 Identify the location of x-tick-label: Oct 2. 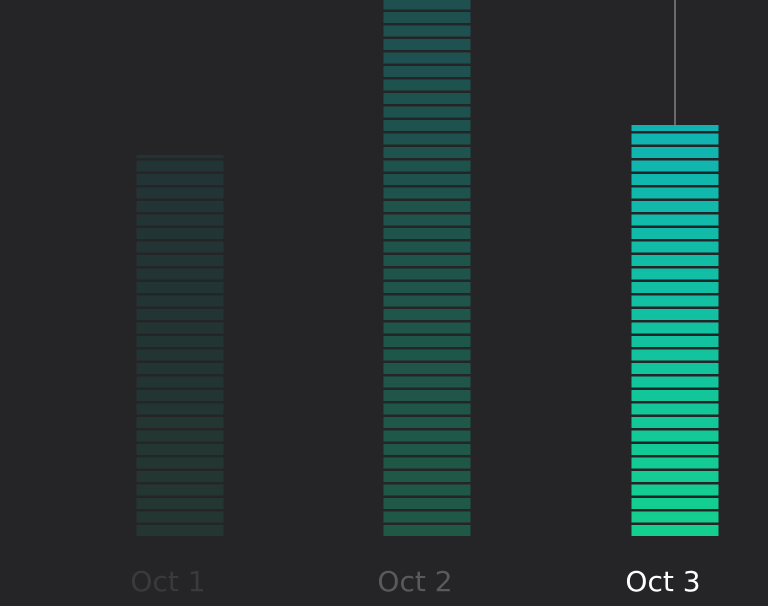
(414, 581).